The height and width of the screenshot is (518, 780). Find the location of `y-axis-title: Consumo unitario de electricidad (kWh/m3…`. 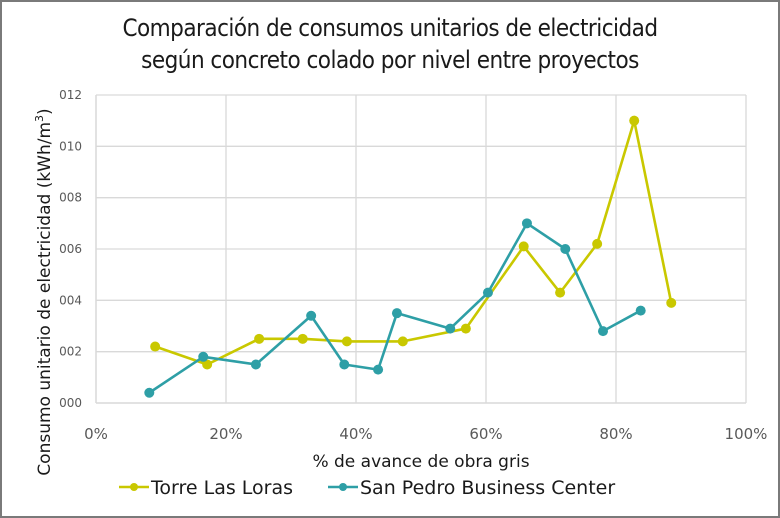

y-axis-title: Consumo unitario de electricidad (kWh/m3… is located at coordinates (44, 291).